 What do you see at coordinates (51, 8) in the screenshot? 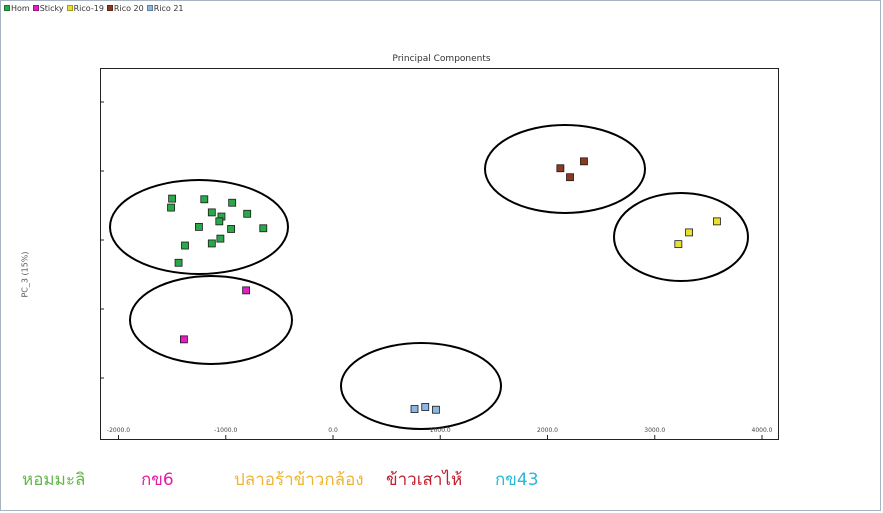
I see `legend-label-sticky: Sticky` at bounding box center [51, 8].